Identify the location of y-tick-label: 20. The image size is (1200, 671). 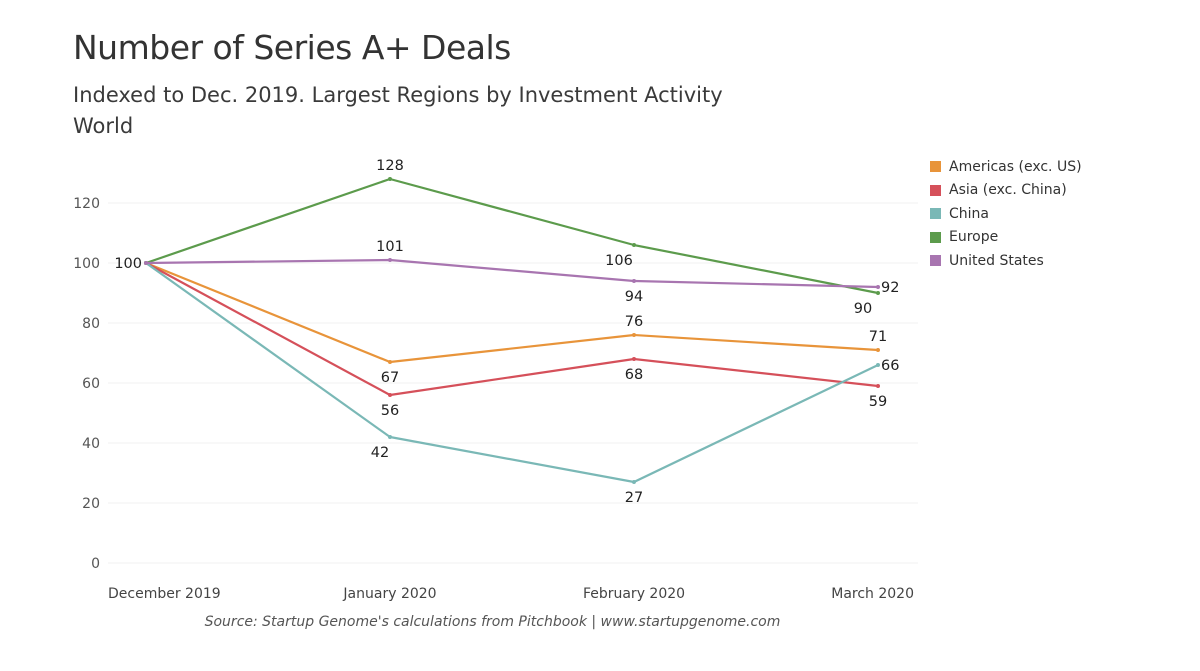
(91, 504).